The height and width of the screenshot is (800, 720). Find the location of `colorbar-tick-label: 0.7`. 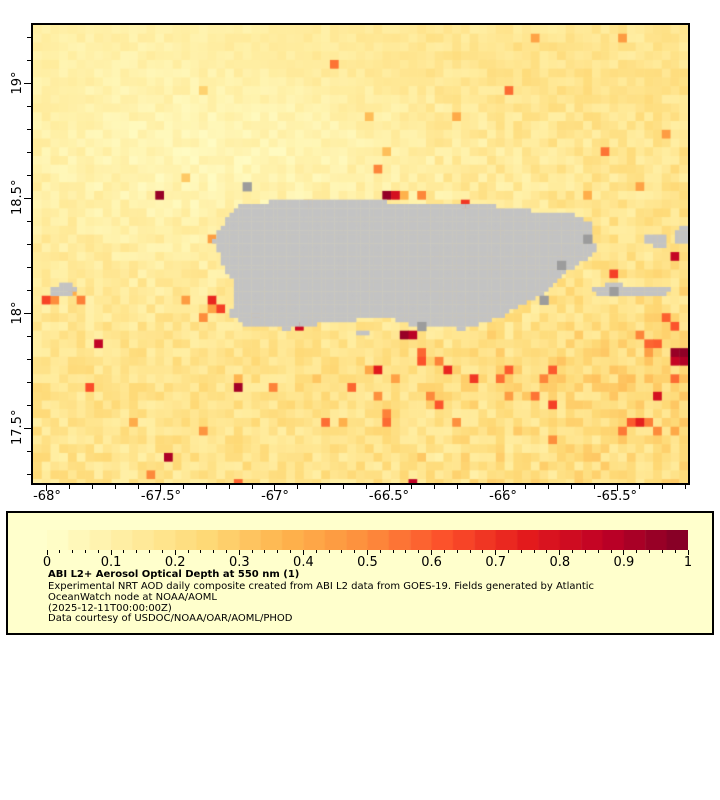

colorbar-tick-label: 0.7 is located at coordinates (496, 562).